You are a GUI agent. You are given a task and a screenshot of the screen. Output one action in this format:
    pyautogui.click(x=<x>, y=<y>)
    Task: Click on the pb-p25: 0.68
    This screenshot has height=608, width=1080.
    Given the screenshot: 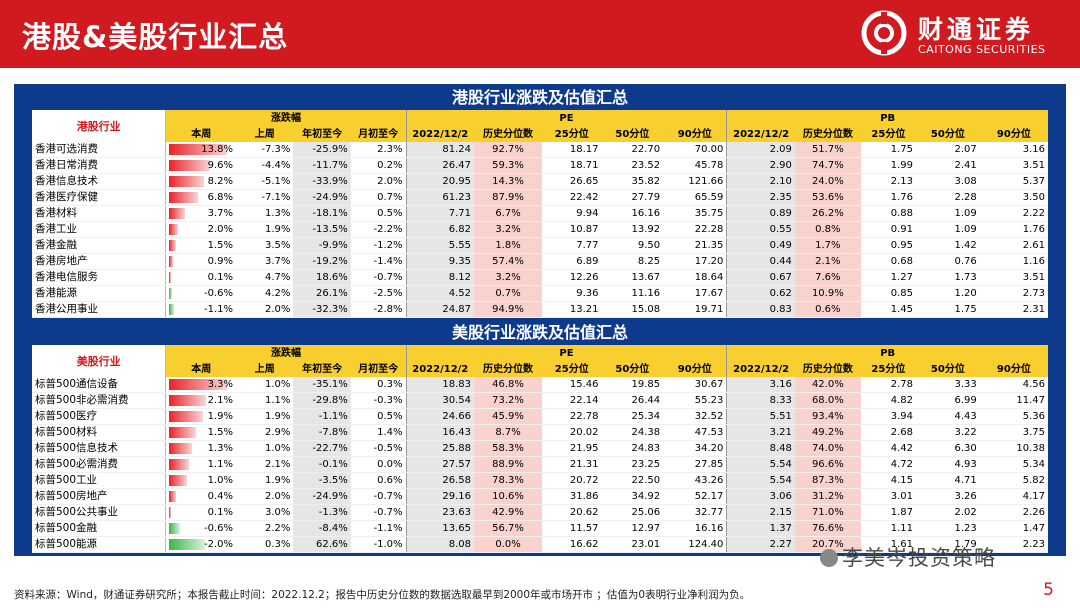 What is the action you would take?
    pyautogui.click(x=888, y=261)
    